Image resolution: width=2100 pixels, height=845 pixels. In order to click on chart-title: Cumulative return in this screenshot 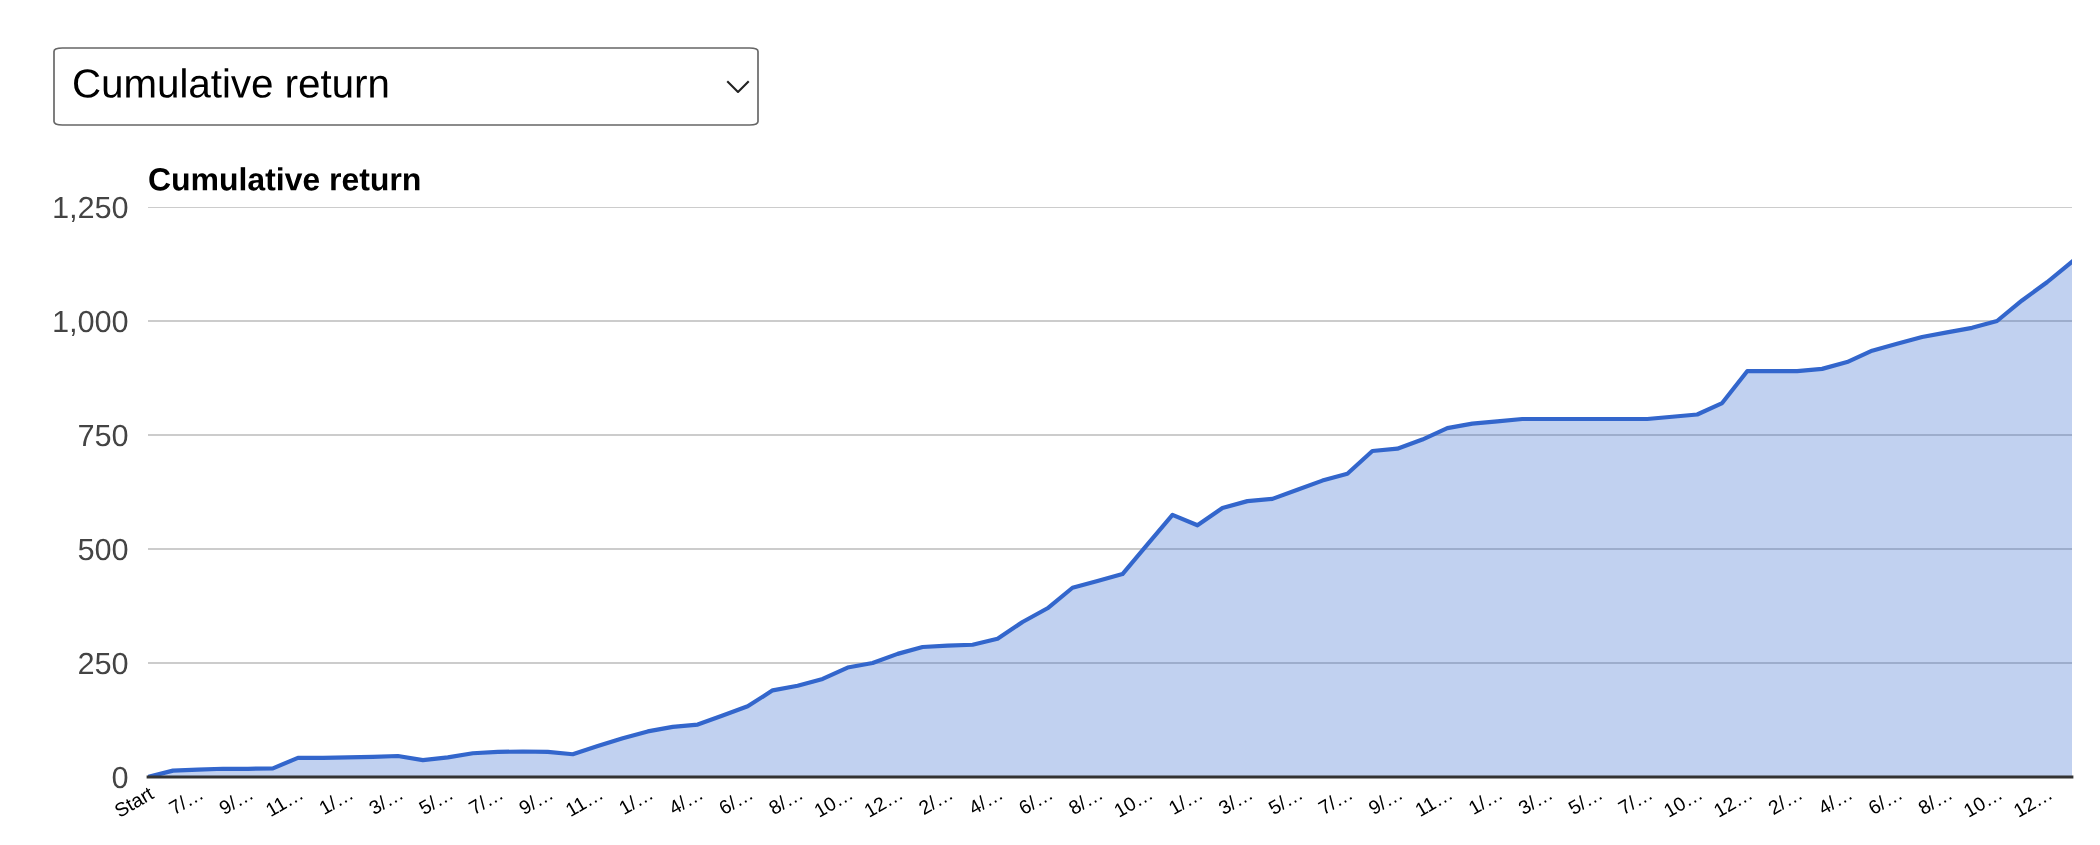, I will do `click(284, 179)`.